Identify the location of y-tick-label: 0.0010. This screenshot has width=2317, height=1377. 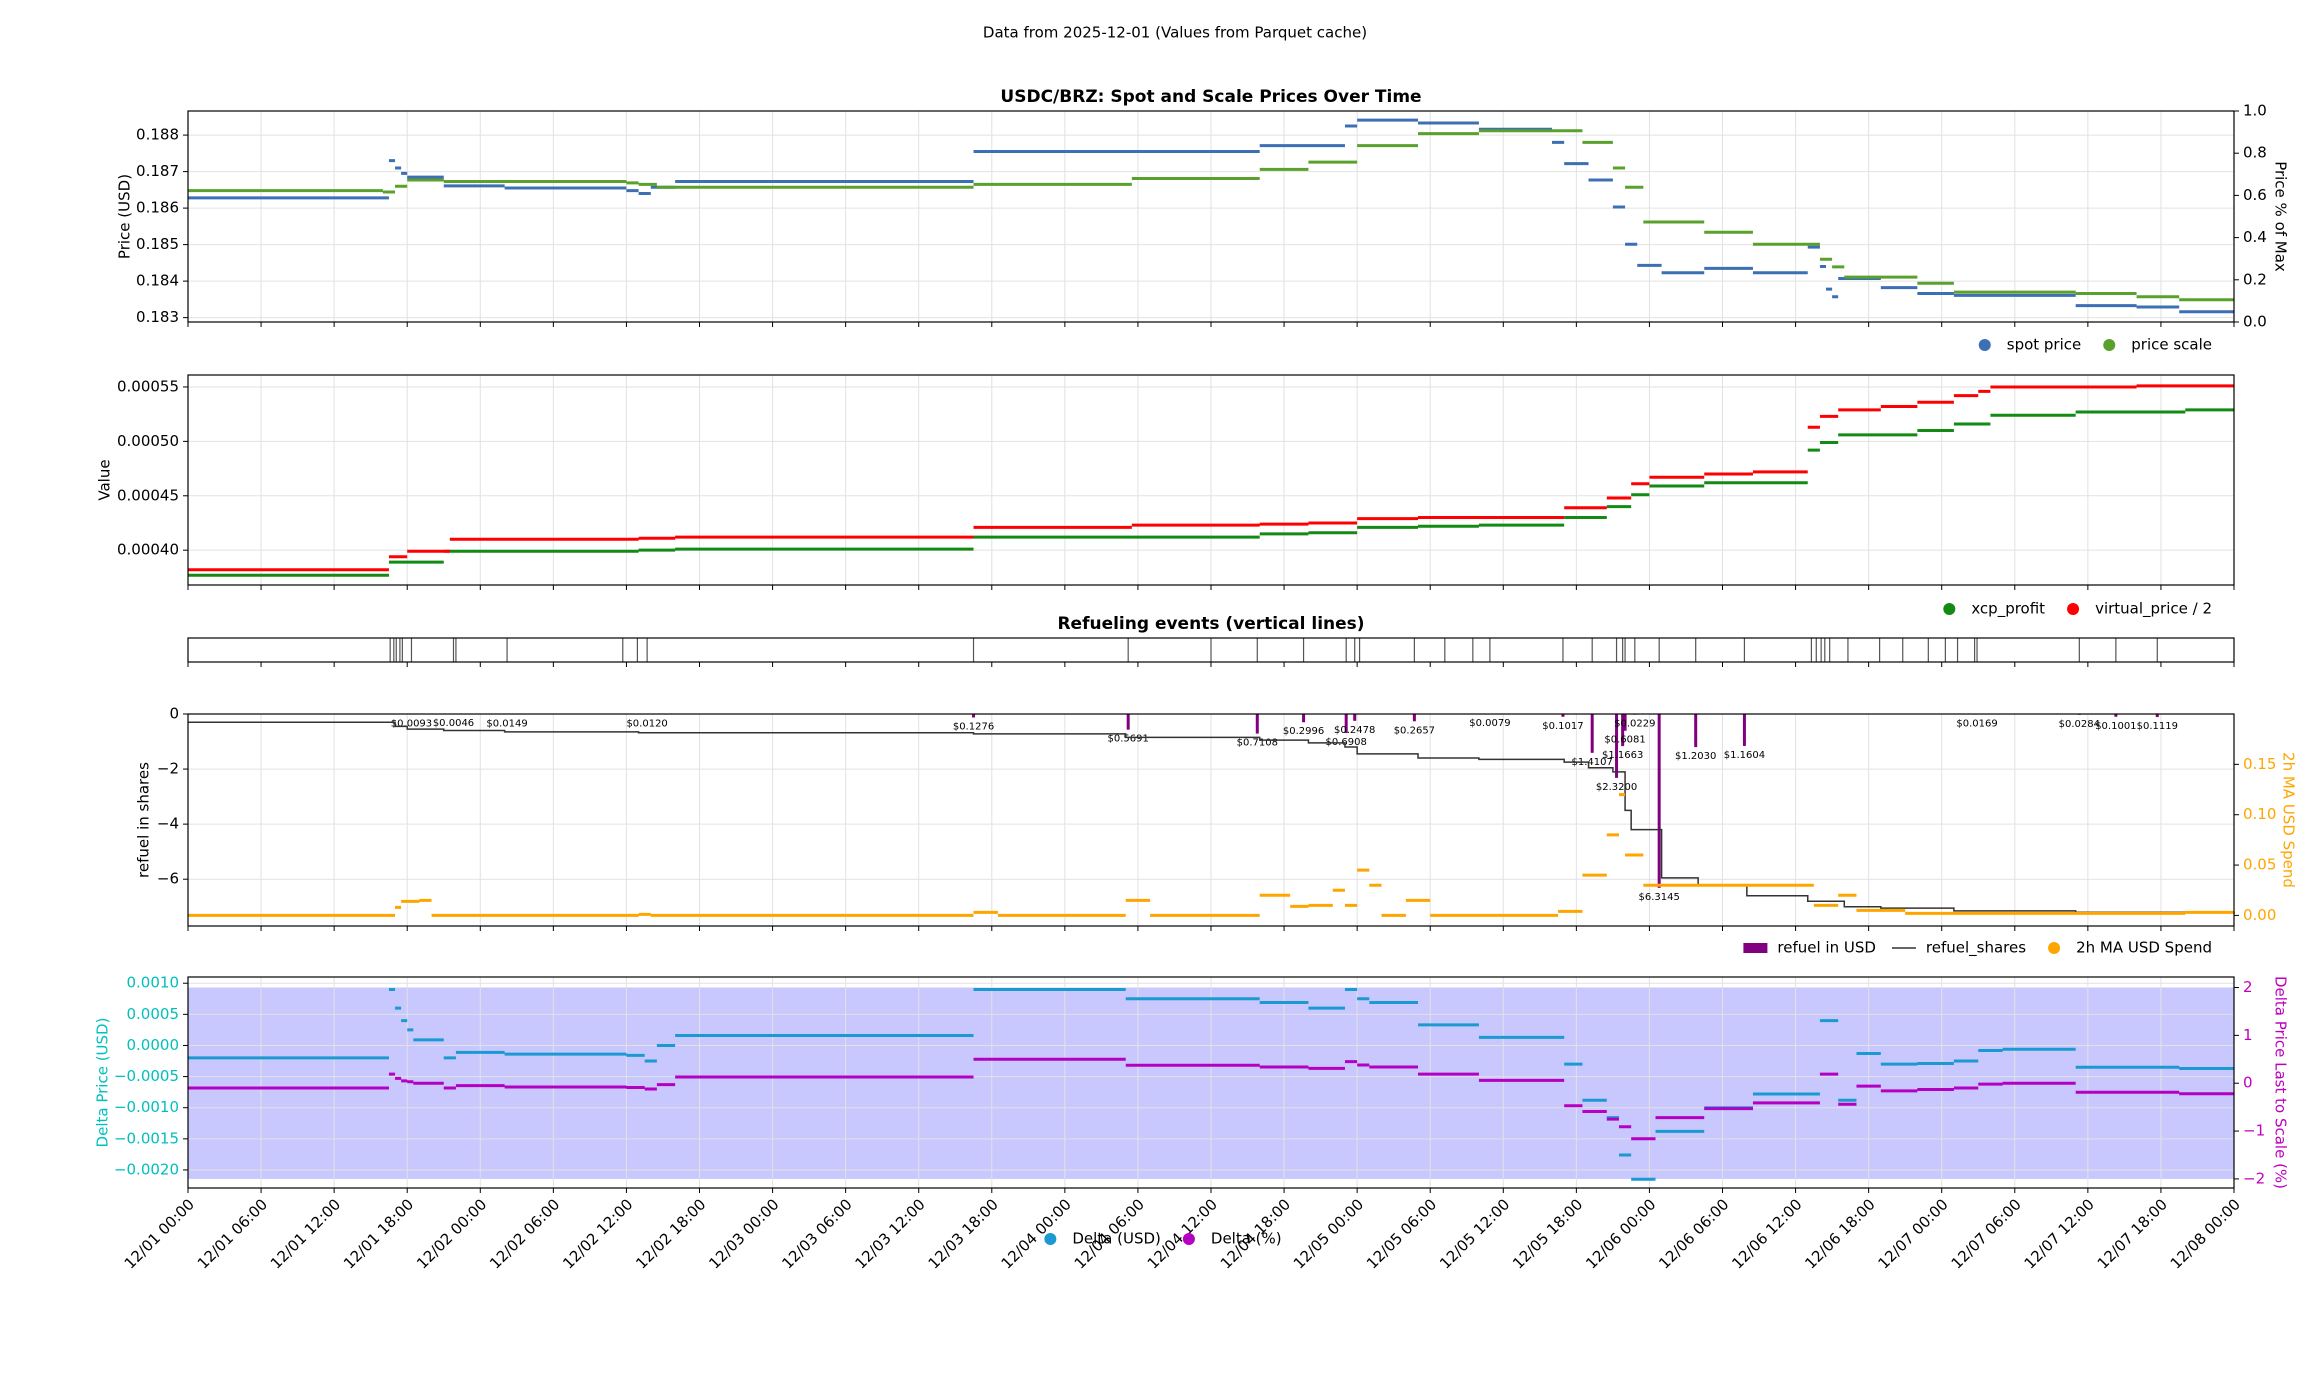
(153, 983).